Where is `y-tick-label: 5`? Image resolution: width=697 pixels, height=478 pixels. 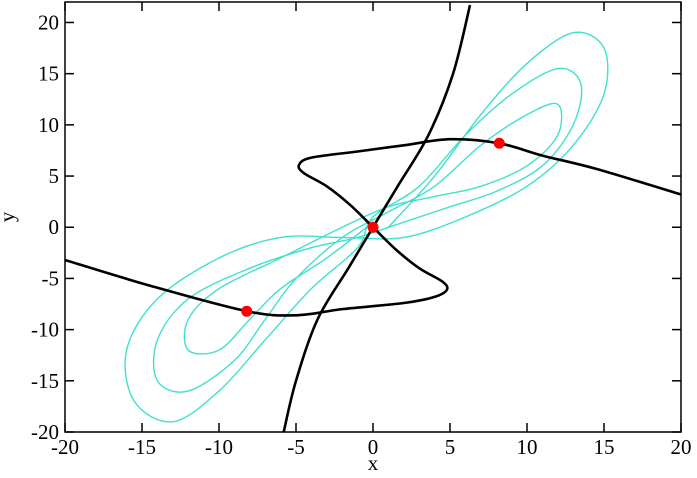
y-tick-label: 5 is located at coordinates (54, 176).